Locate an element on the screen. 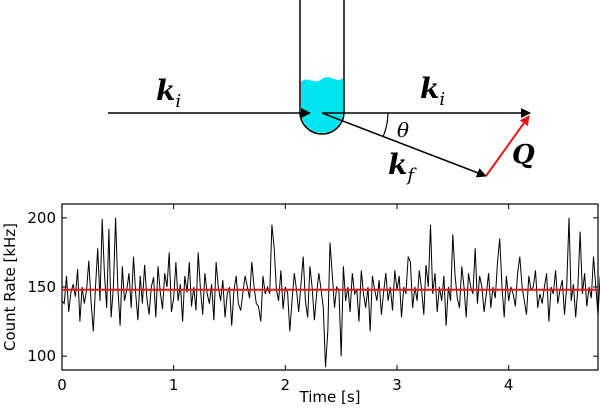 Image resolution: width=600 pixels, height=408 pixels. label-ki-outgoing: ki is located at coordinates (432, 91).